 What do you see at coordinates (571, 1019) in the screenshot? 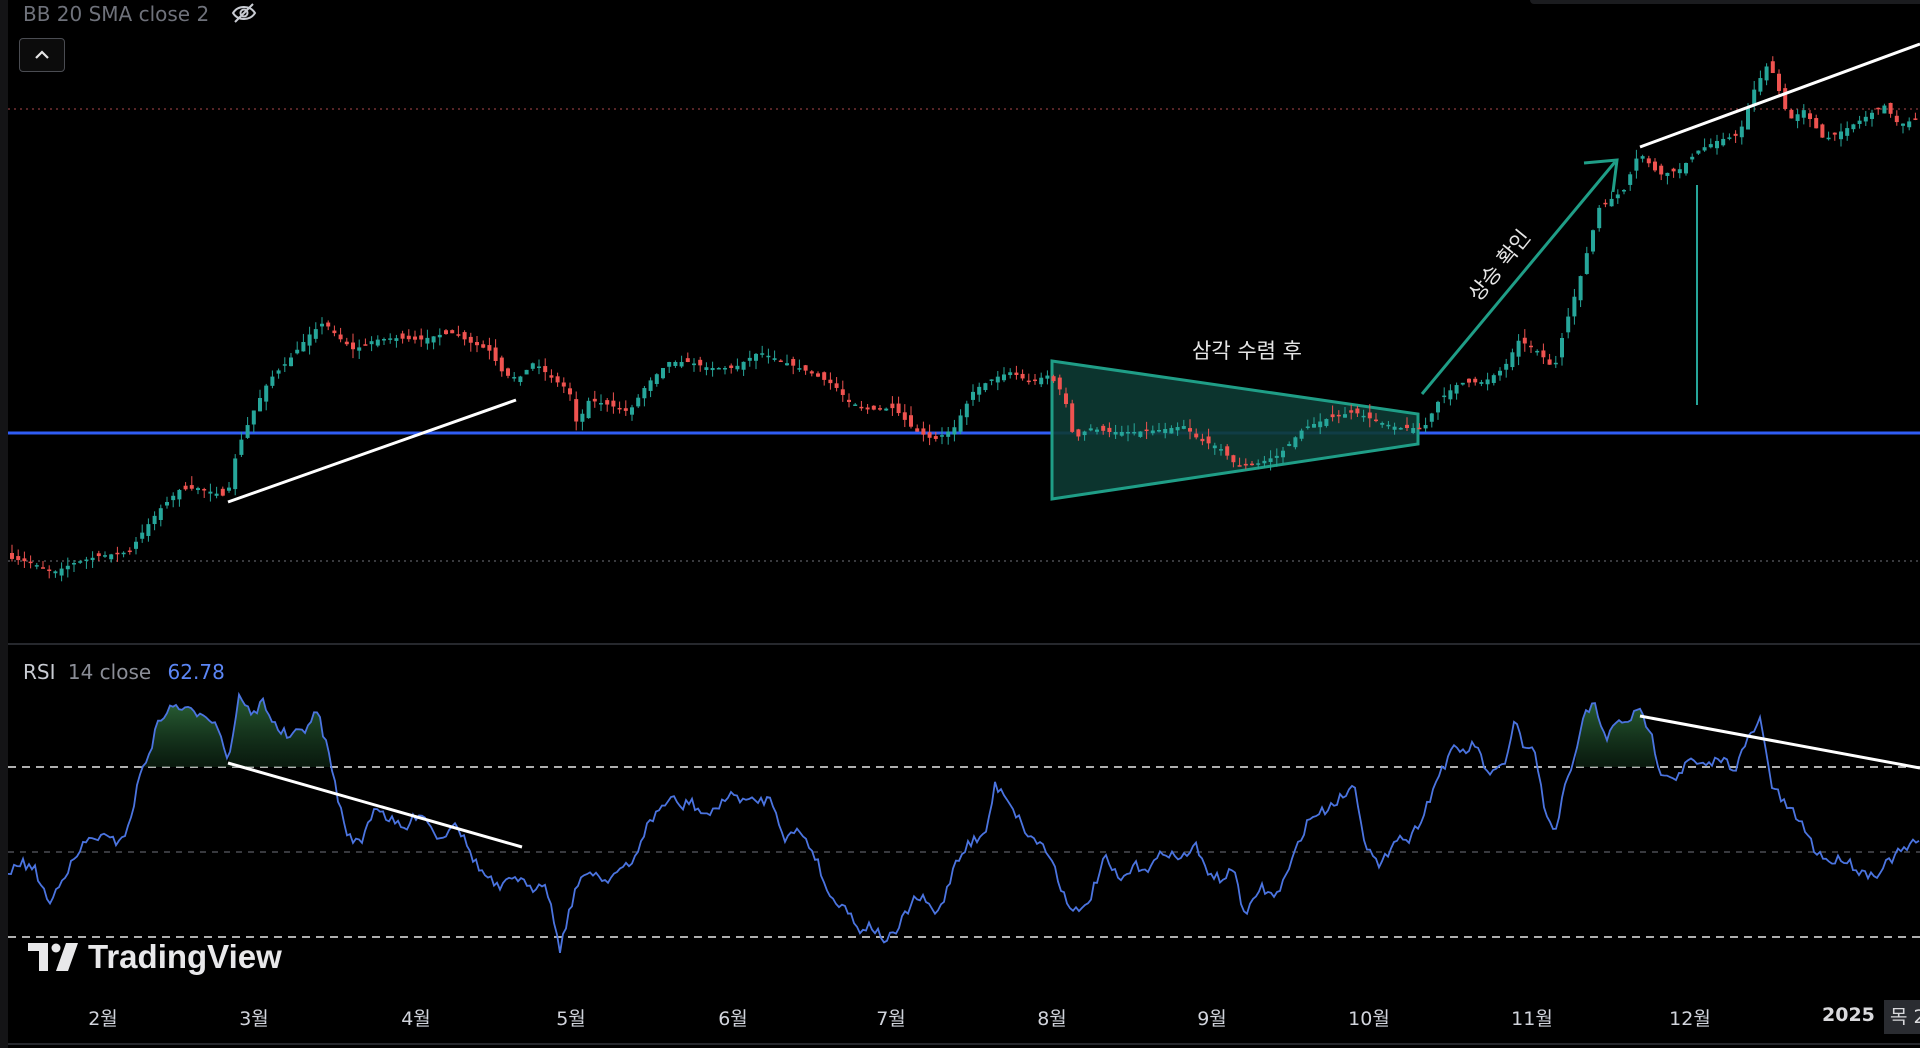
I see `time-axis-label: 5월` at bounding box center [571, 1019].